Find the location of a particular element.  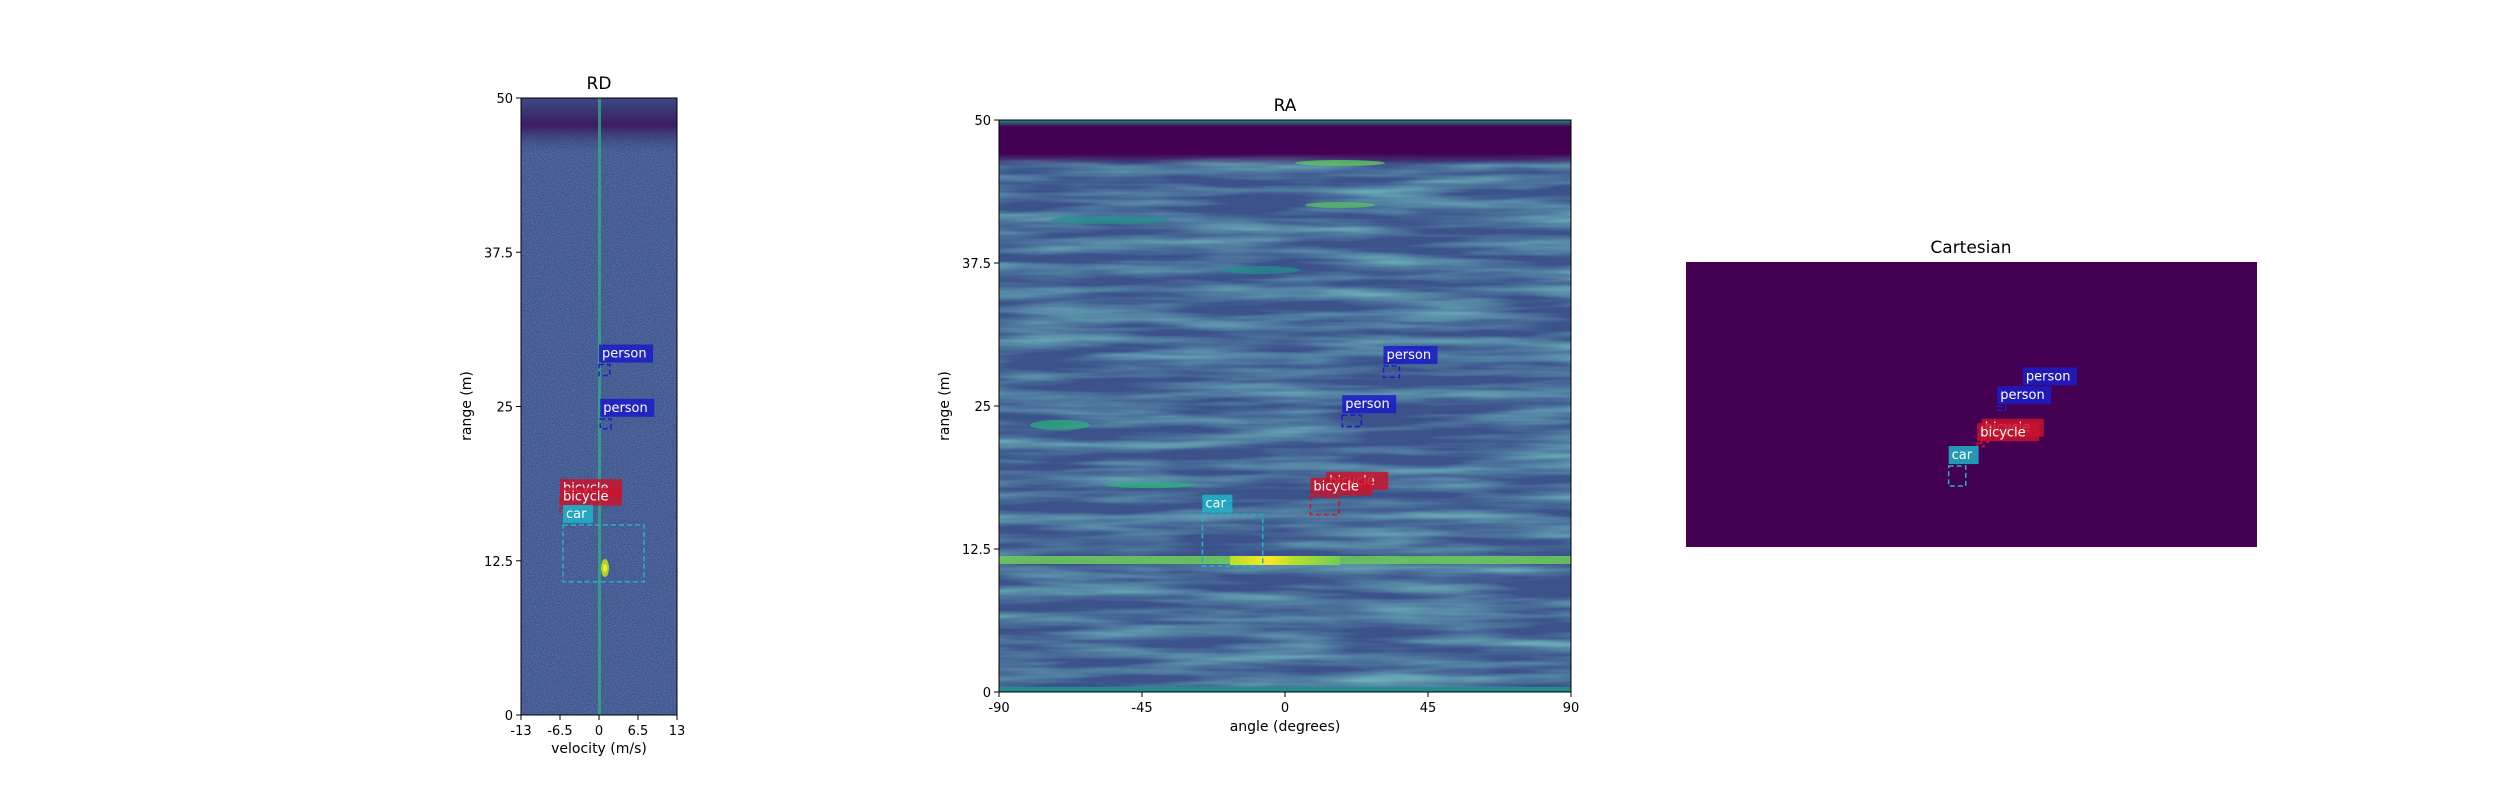

cartesian-panel: Cartesian personpersonbicyclebicyclecar is located at coordinates (1971, 392).